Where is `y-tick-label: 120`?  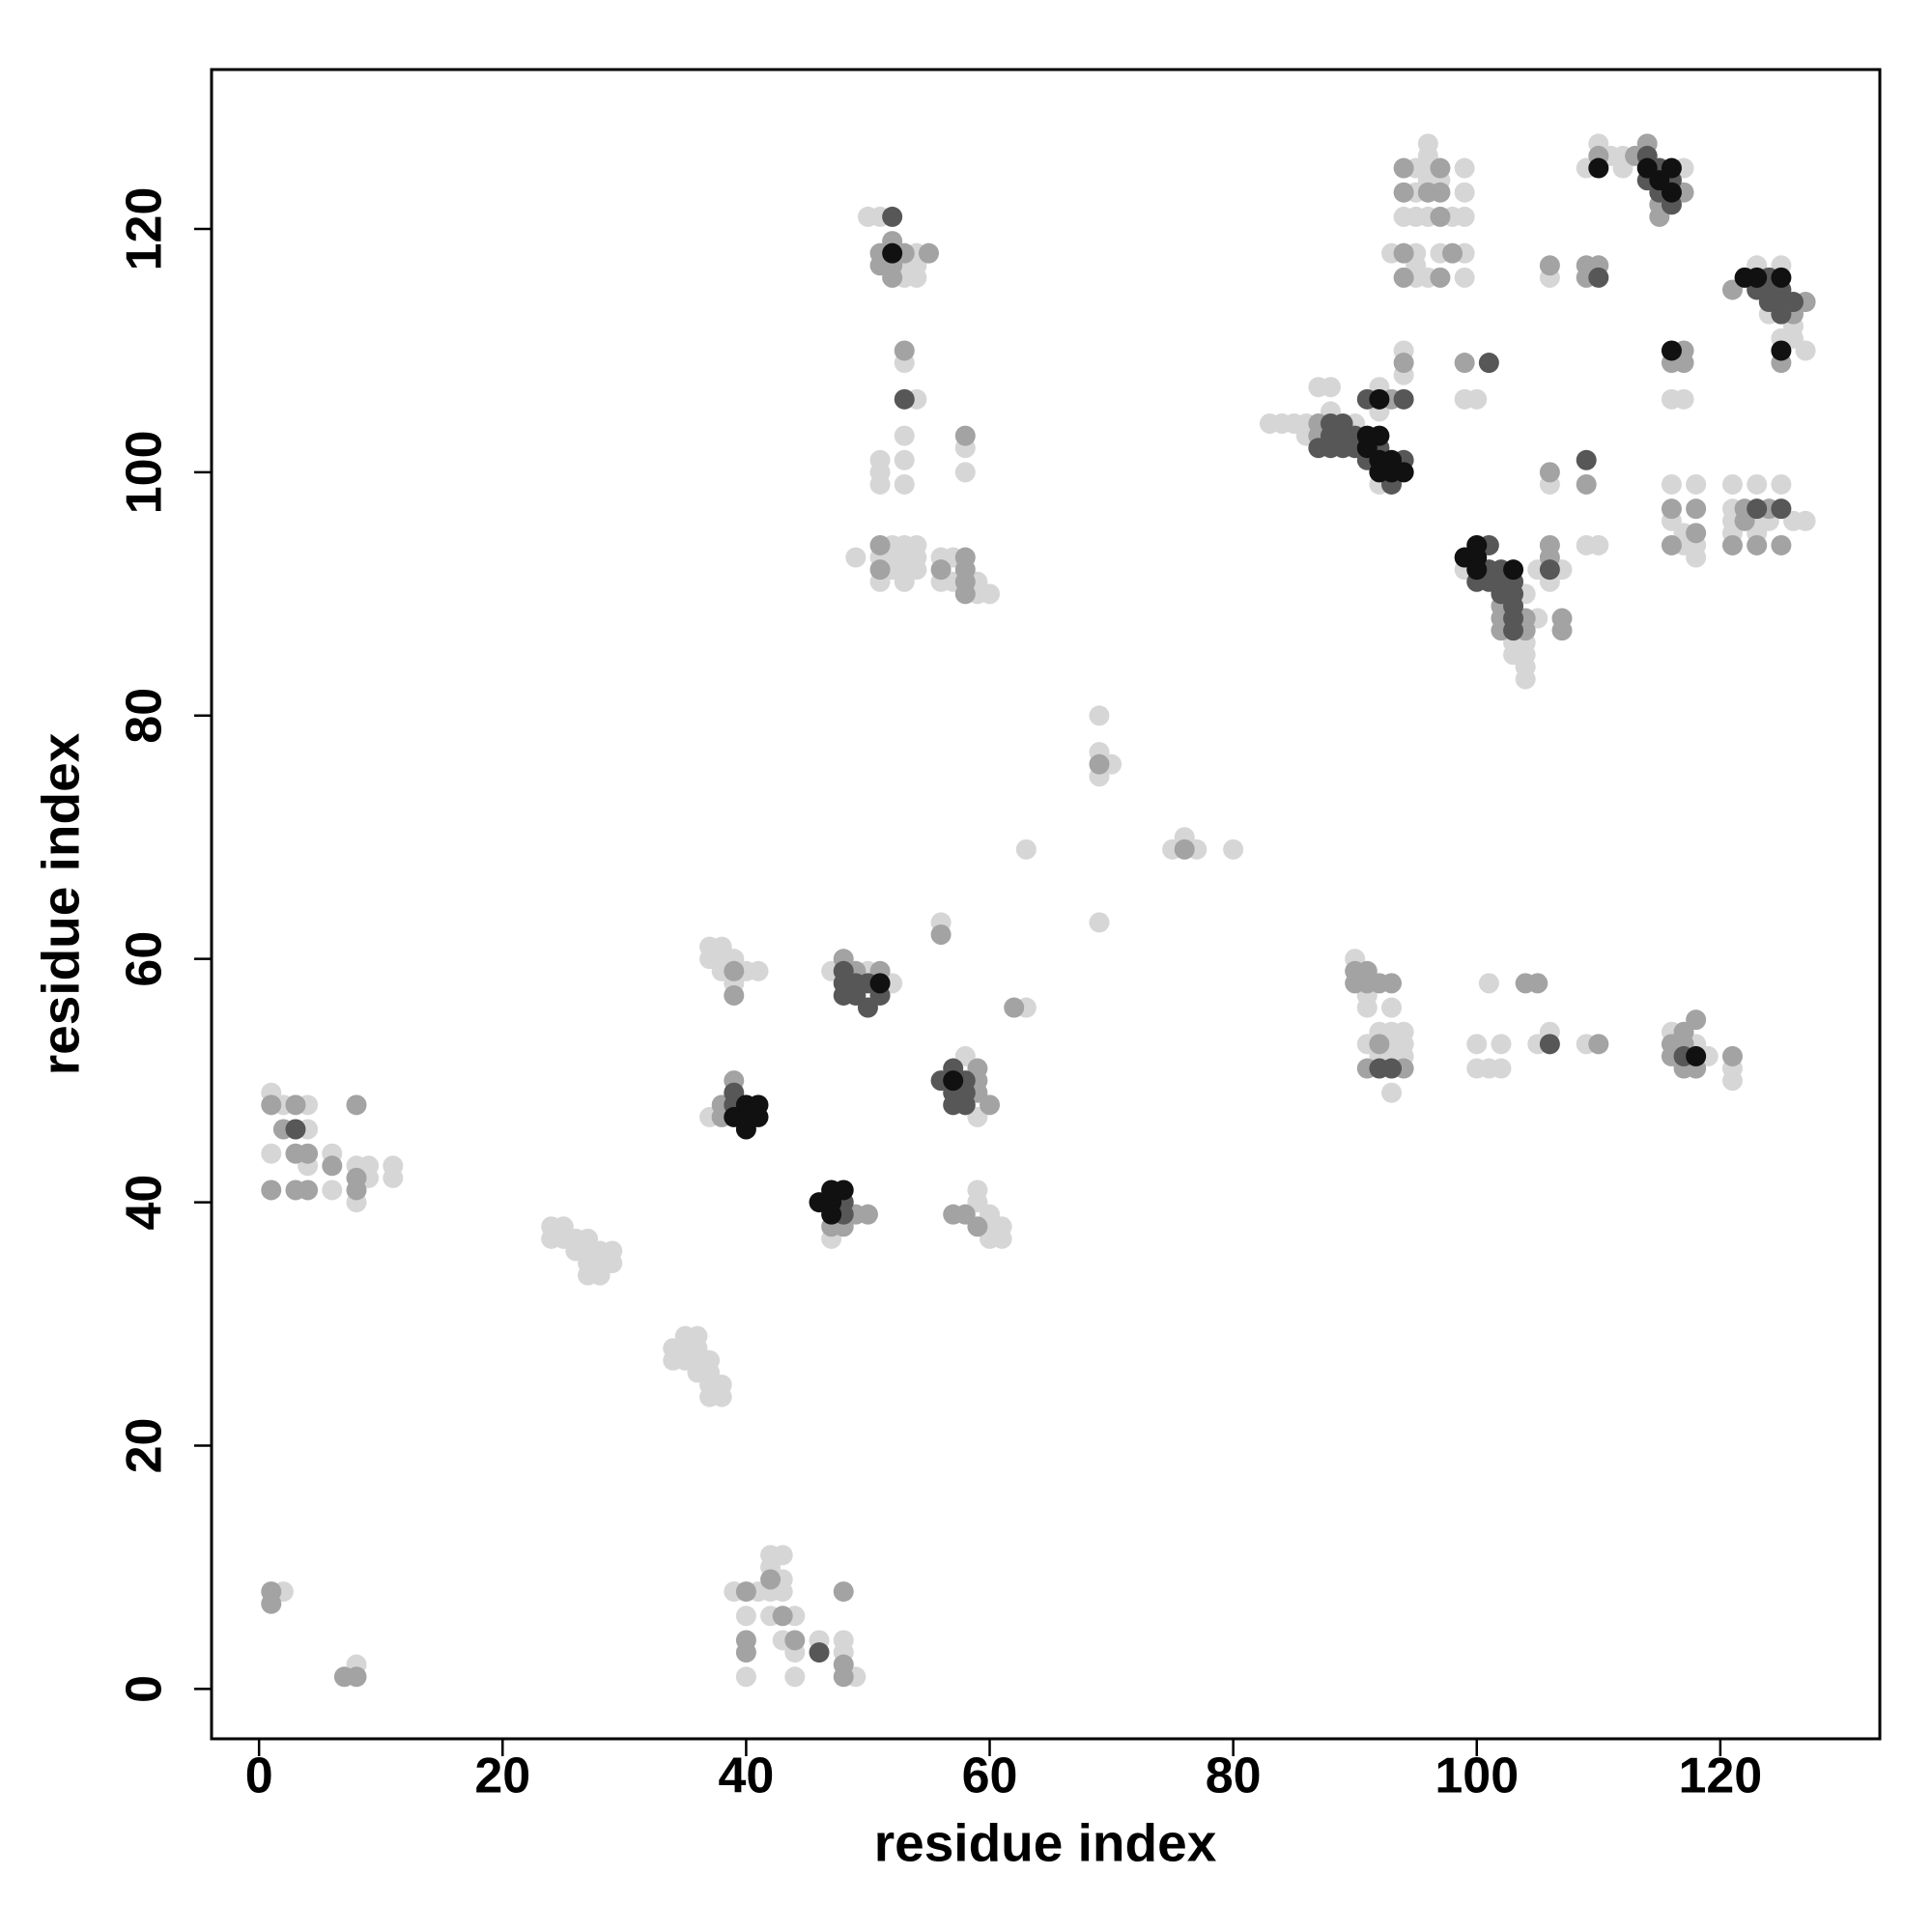 y-tick-label: 120 is located at coordinates (145, 229).